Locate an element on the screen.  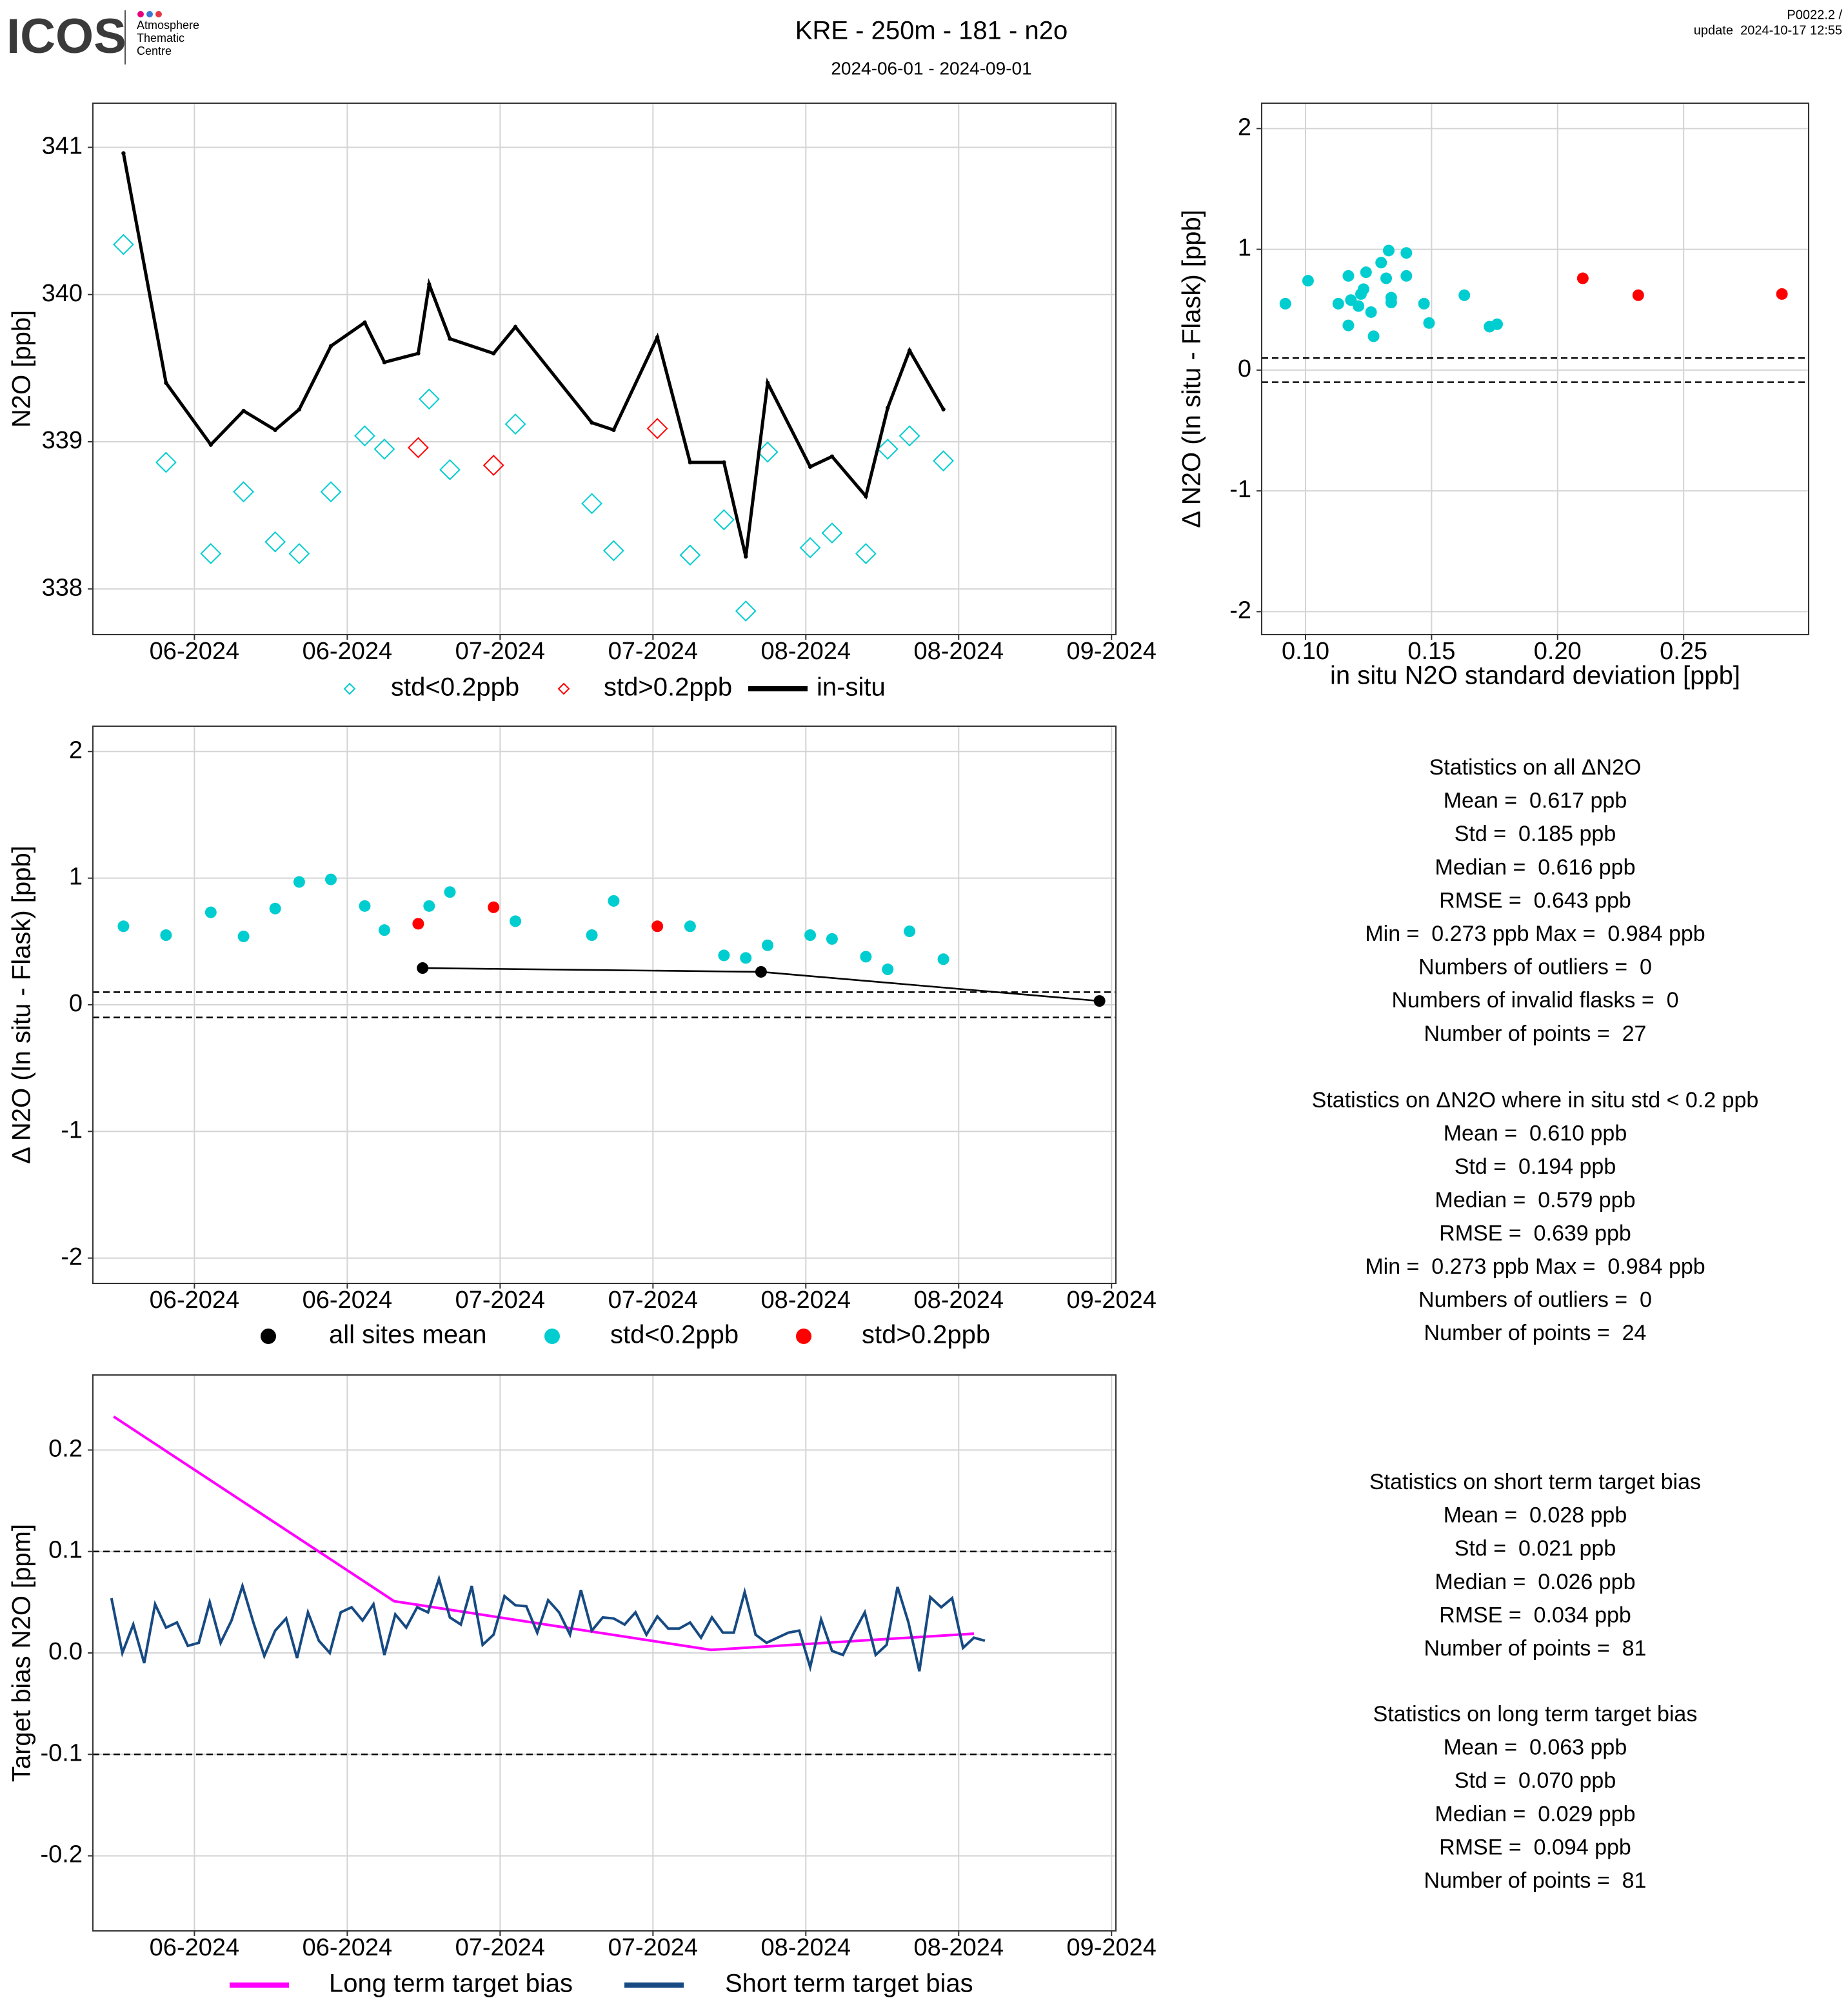
x-tick-label: 0.25 is located at coordinates (1684, 651).